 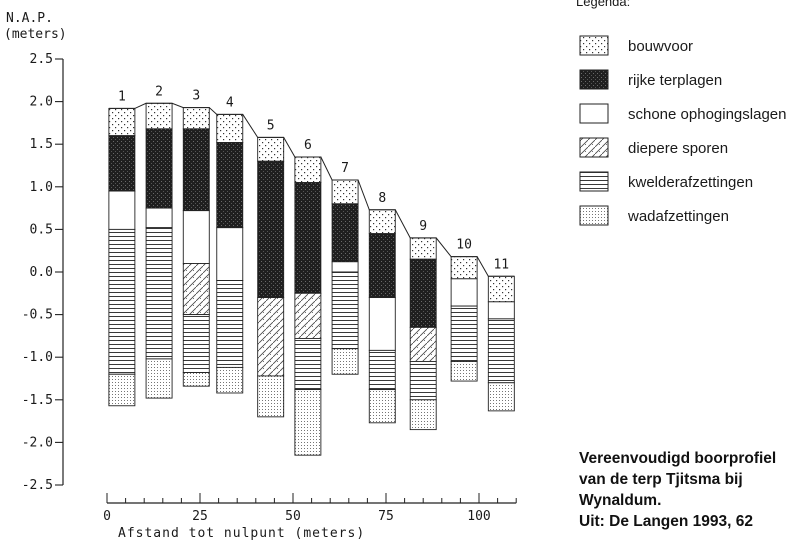 What do you see at coordinates (37, 357) in the screenshot?
I see `y-tick-label: -1.0` at bounding box center [37, 357].